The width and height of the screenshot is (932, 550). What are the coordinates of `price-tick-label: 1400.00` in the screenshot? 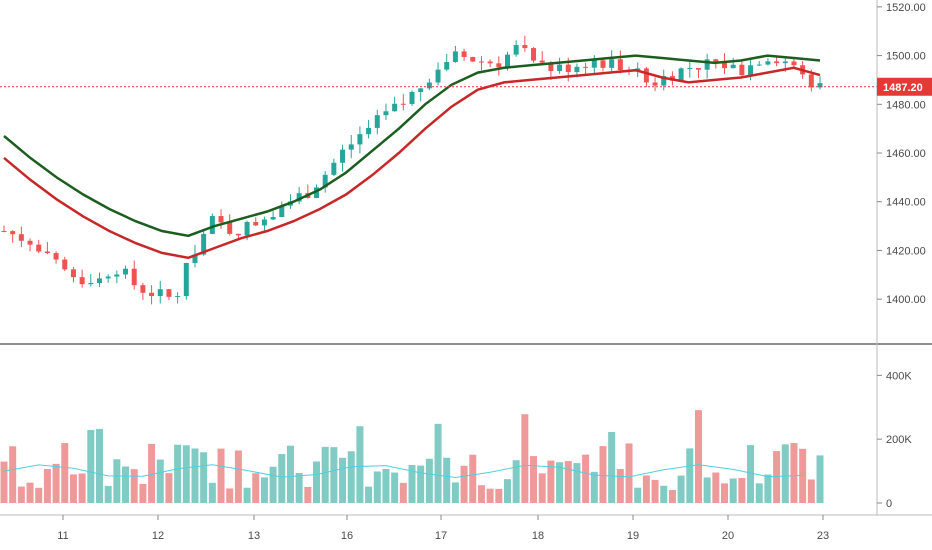 It's located at (906, 300).